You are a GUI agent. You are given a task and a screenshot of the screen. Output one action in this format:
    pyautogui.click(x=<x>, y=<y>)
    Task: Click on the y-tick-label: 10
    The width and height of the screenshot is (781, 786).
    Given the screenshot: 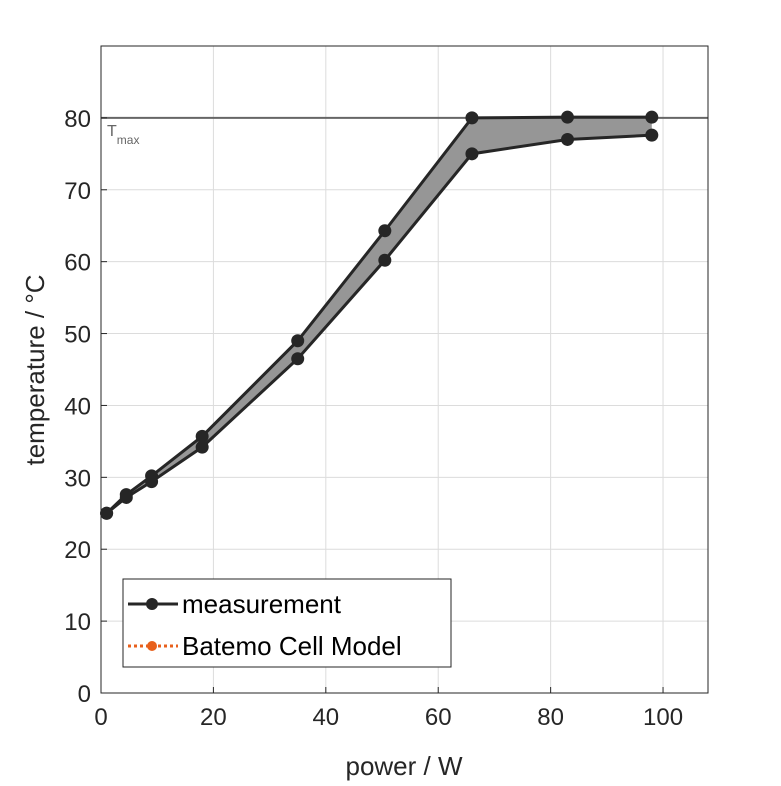 What is the action you would take?
    pyautogui.click(x=77, y=622)
    